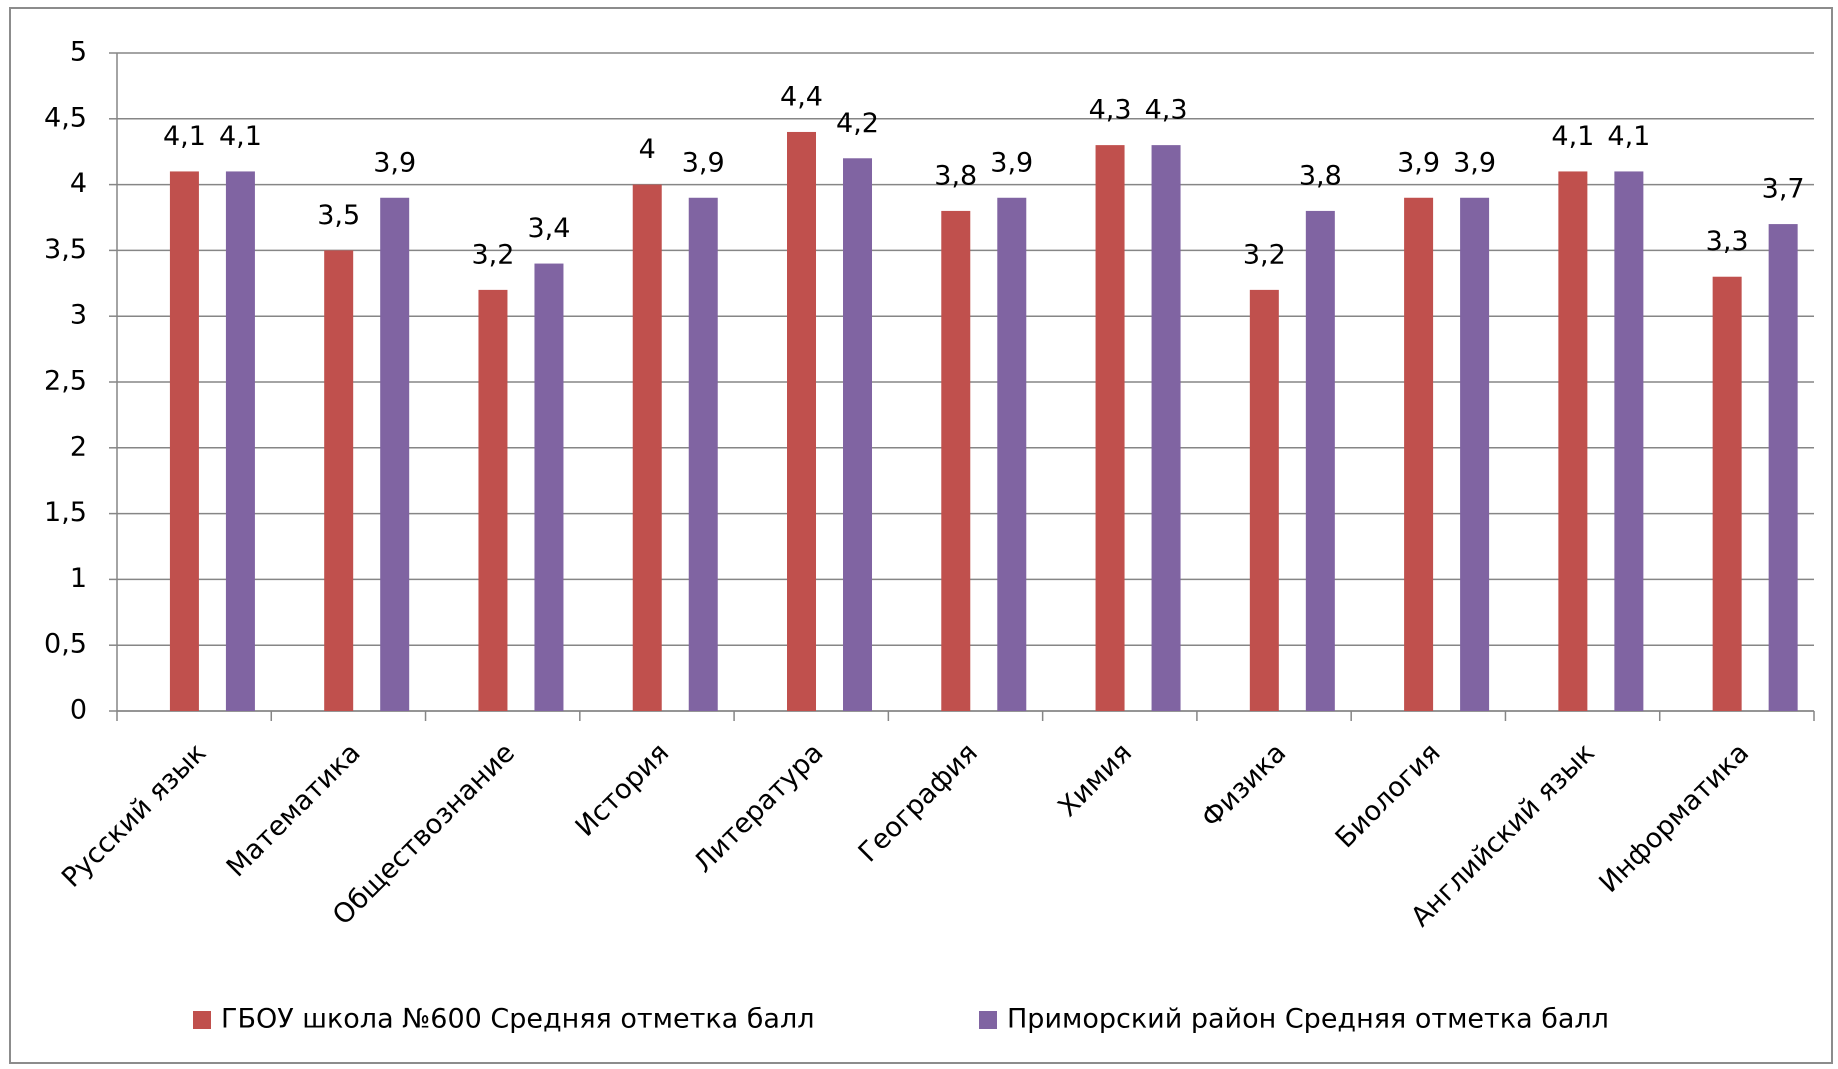  Describe the element at coordinates (65, 381) in the screenshot. I see `y-tick-label: 2,5` at that location.